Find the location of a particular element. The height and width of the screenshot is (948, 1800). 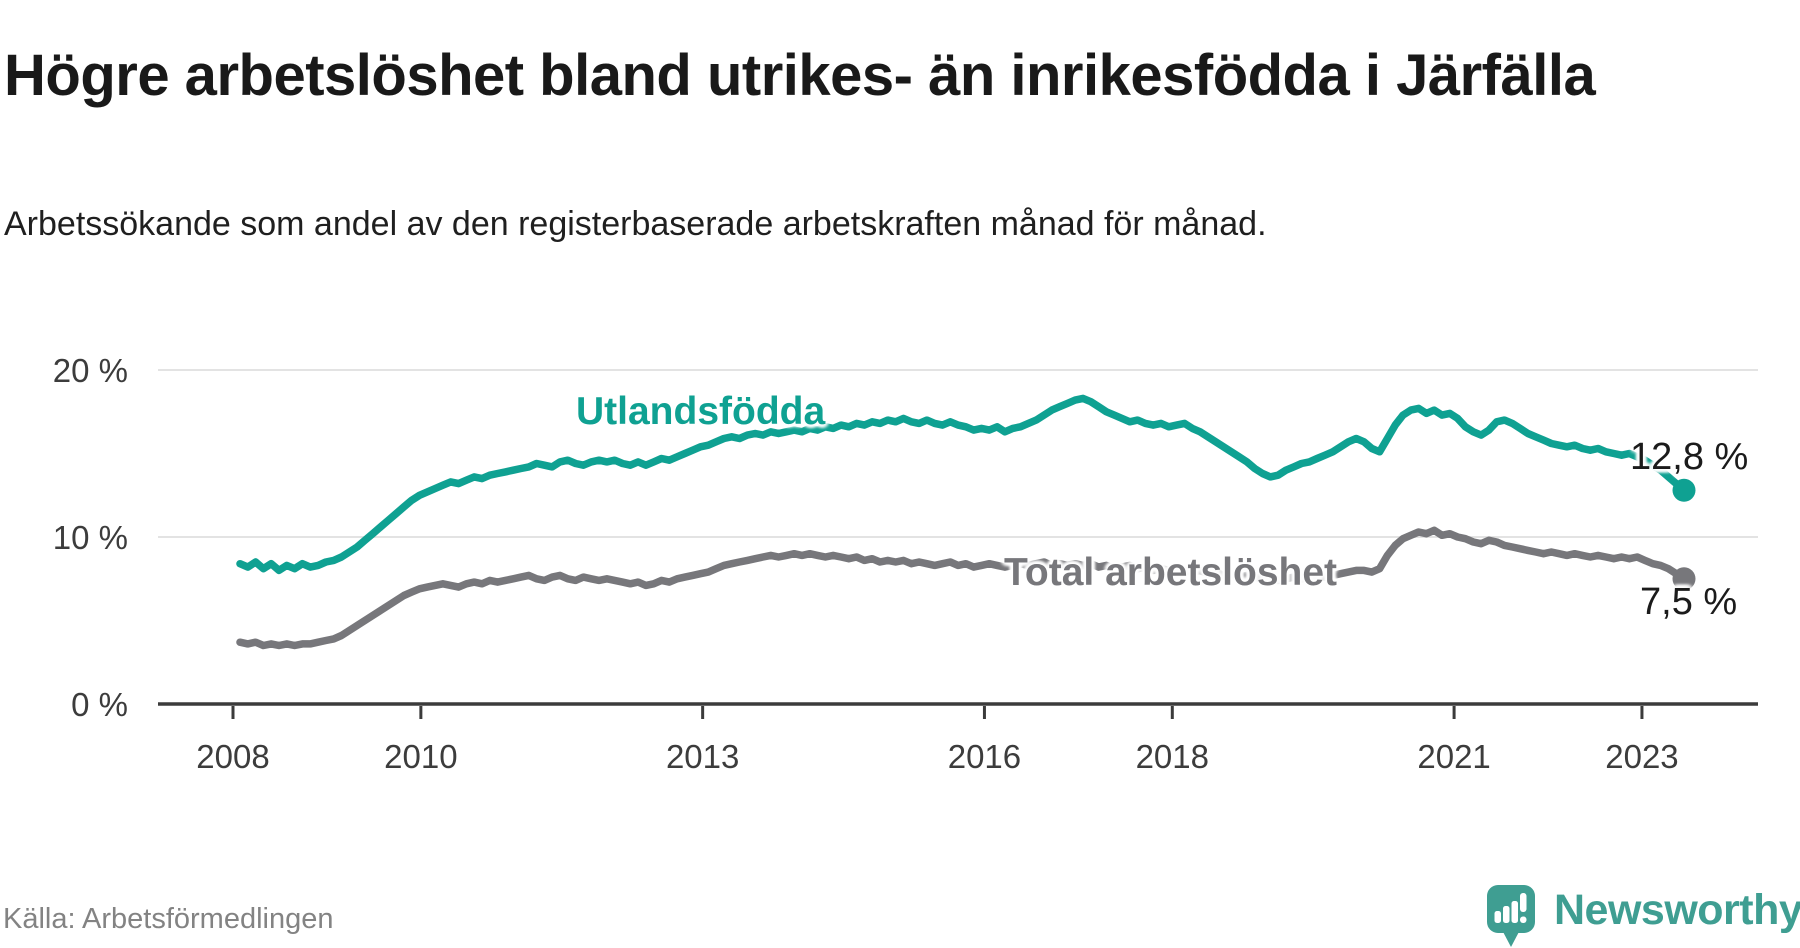

y-tick-label-10: 10 % is located at coordinates (90, 537).